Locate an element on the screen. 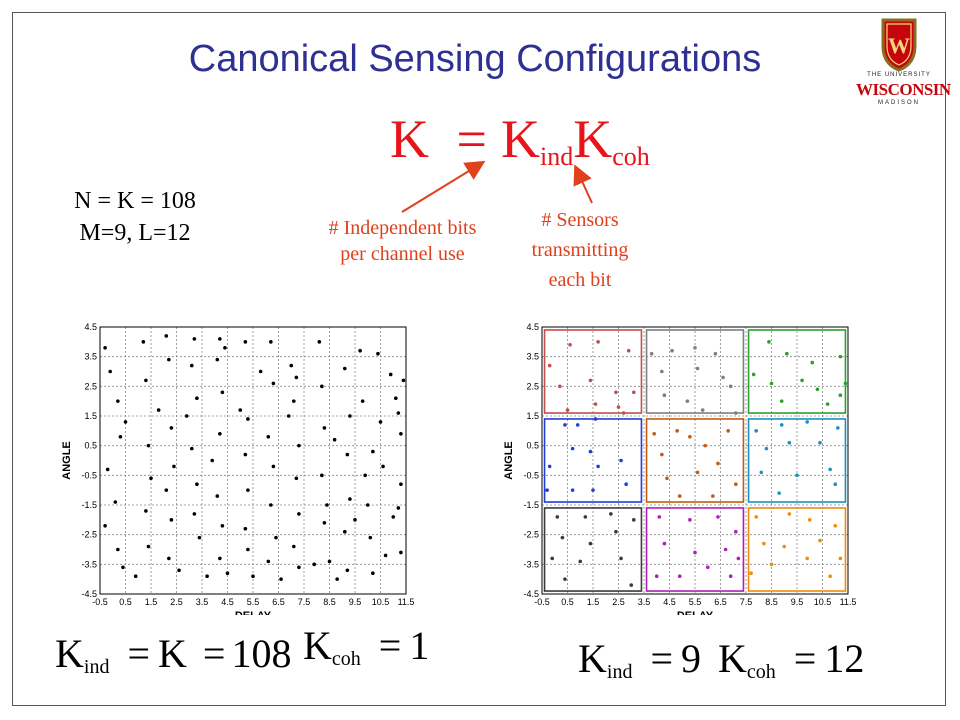 This screenshot has width=960, height=720. y-tick-label: -3.5 is located at coordinates (89, 564).